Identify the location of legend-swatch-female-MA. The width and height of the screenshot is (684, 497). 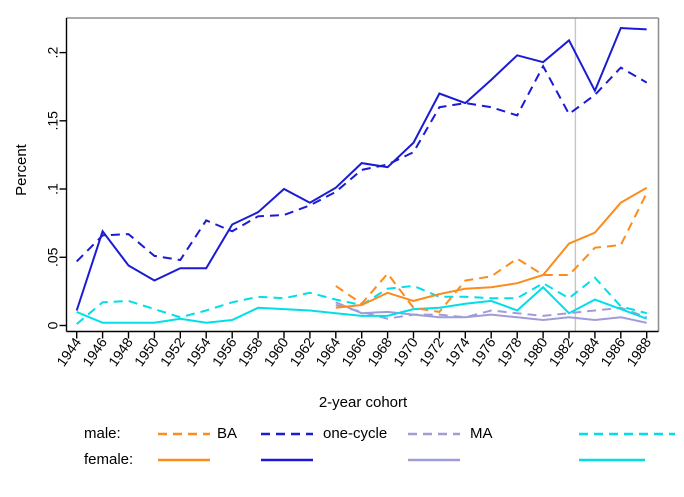
(434, 460).